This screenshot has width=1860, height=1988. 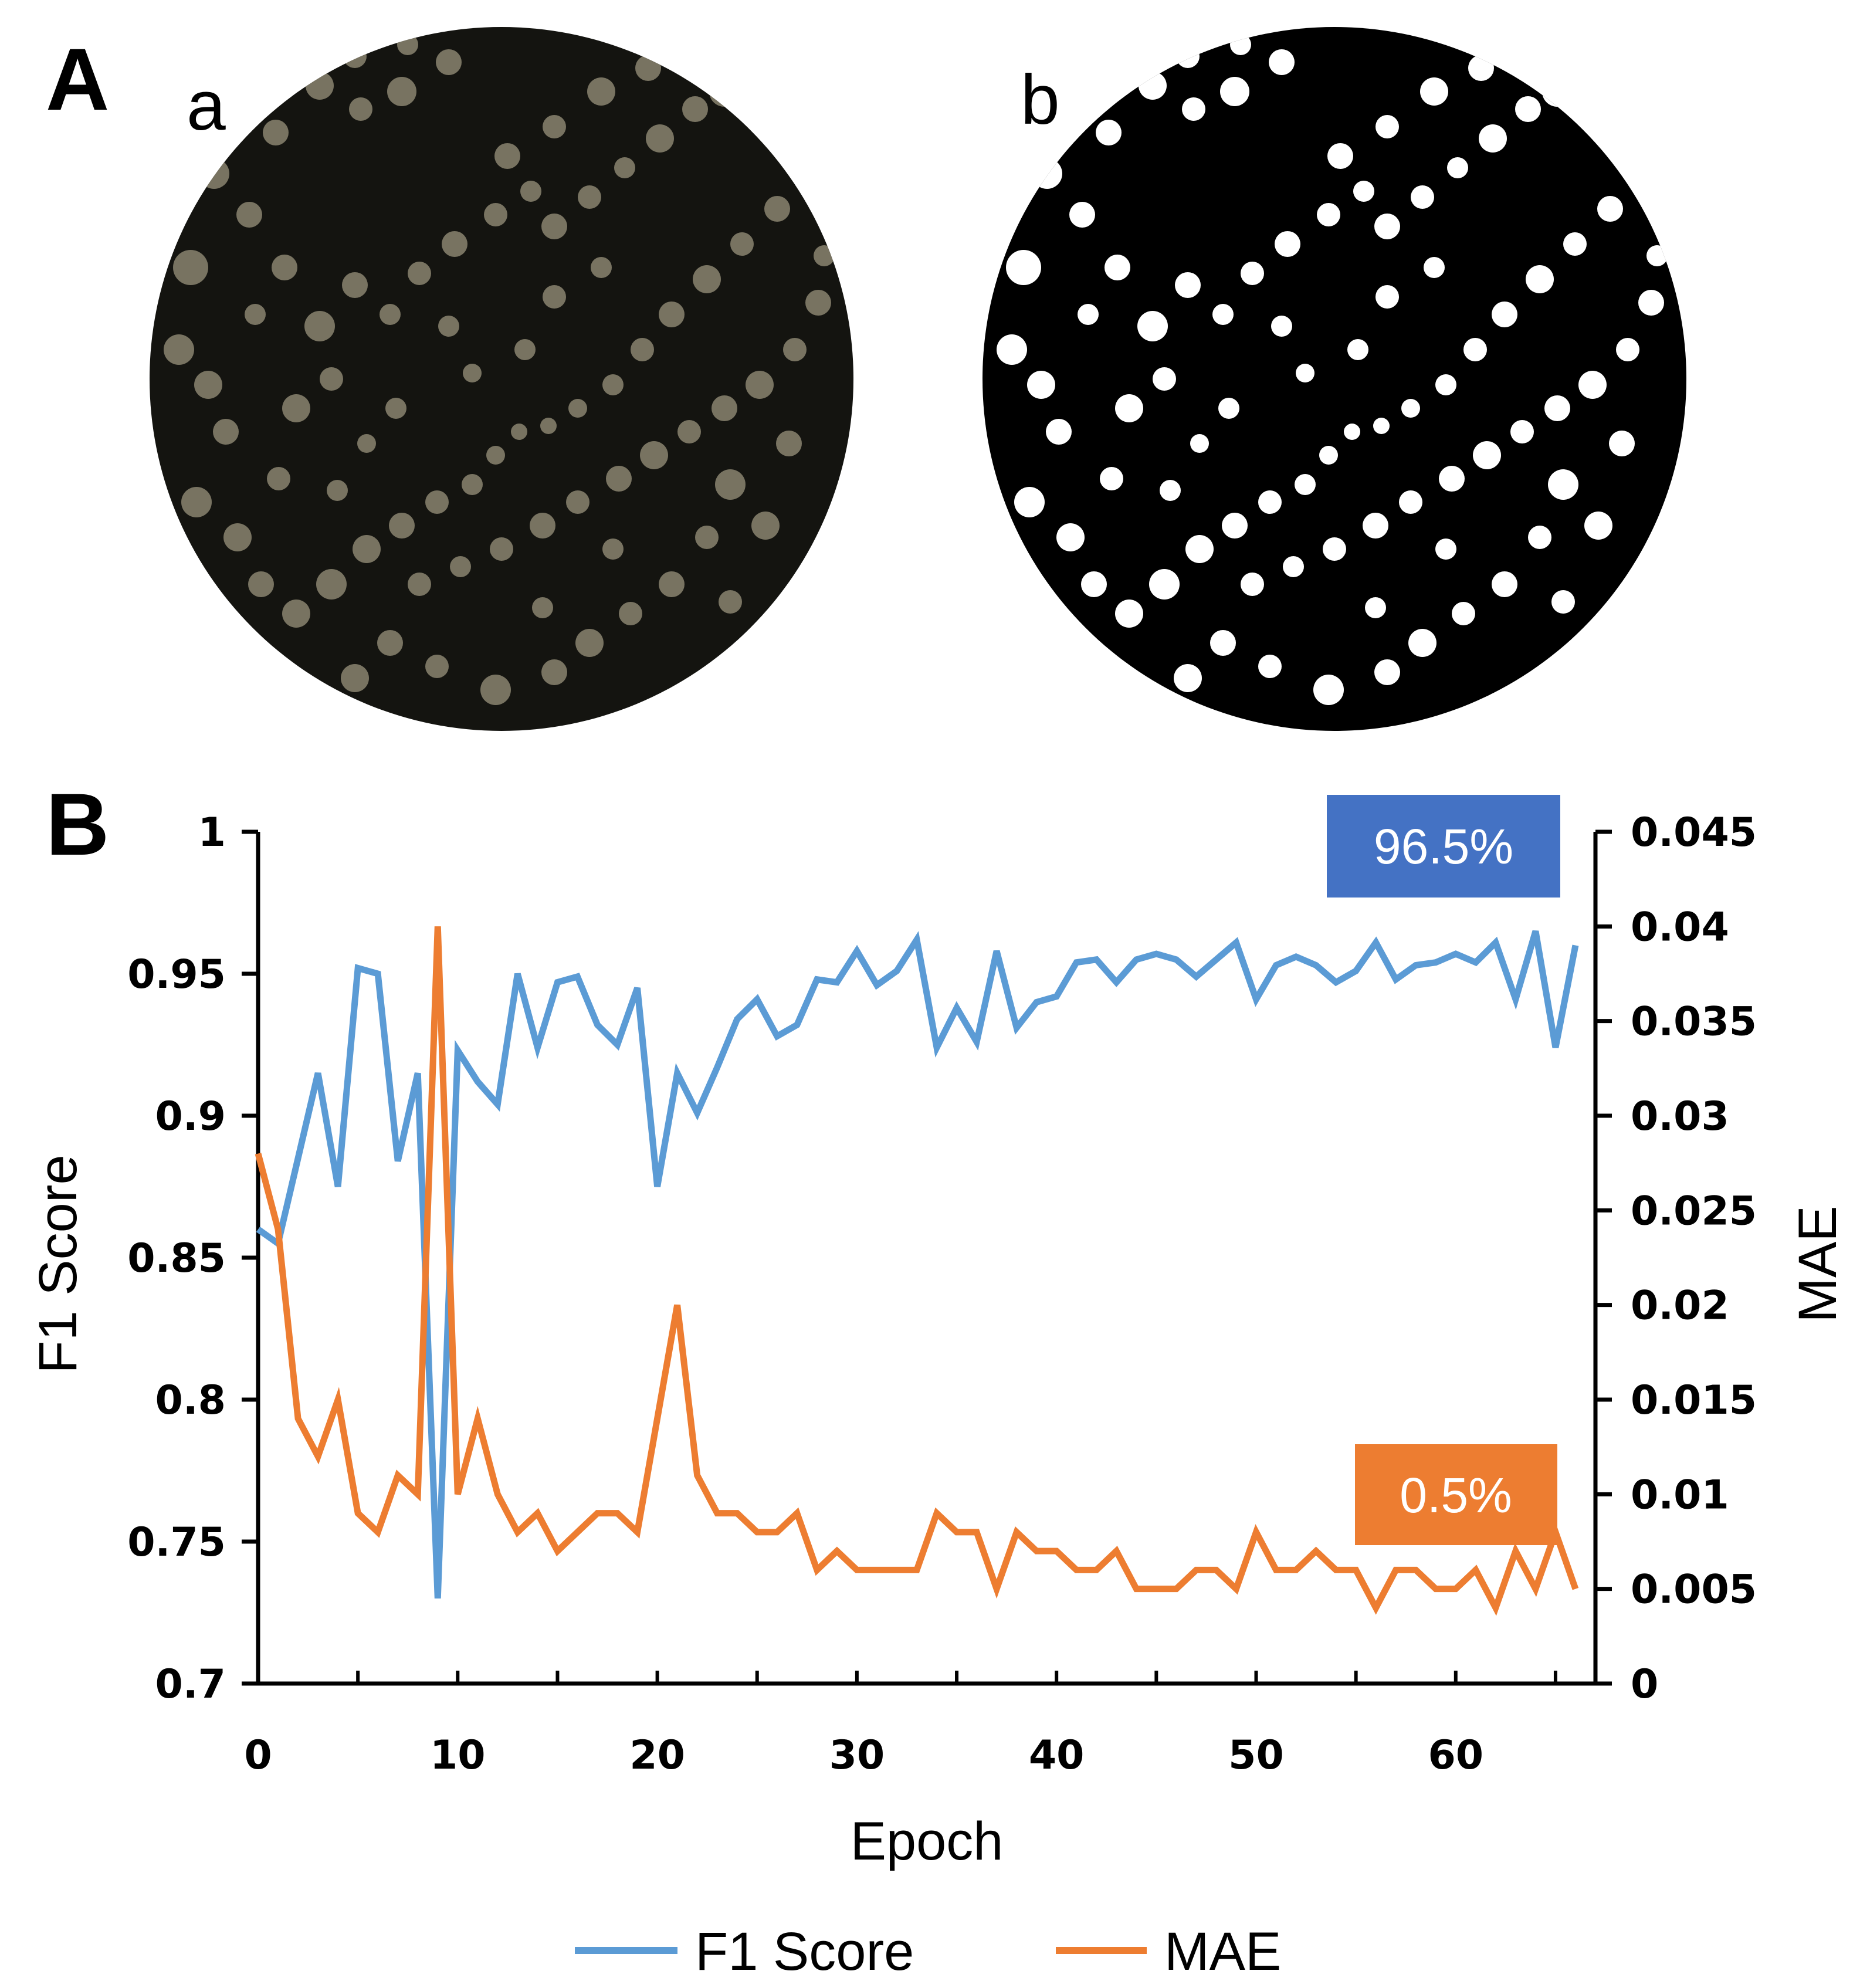 What do you see at coordinates (212, 833) in the screenshot?
I see `left-y-tick-label: 1` at bounding box center [212, 833].